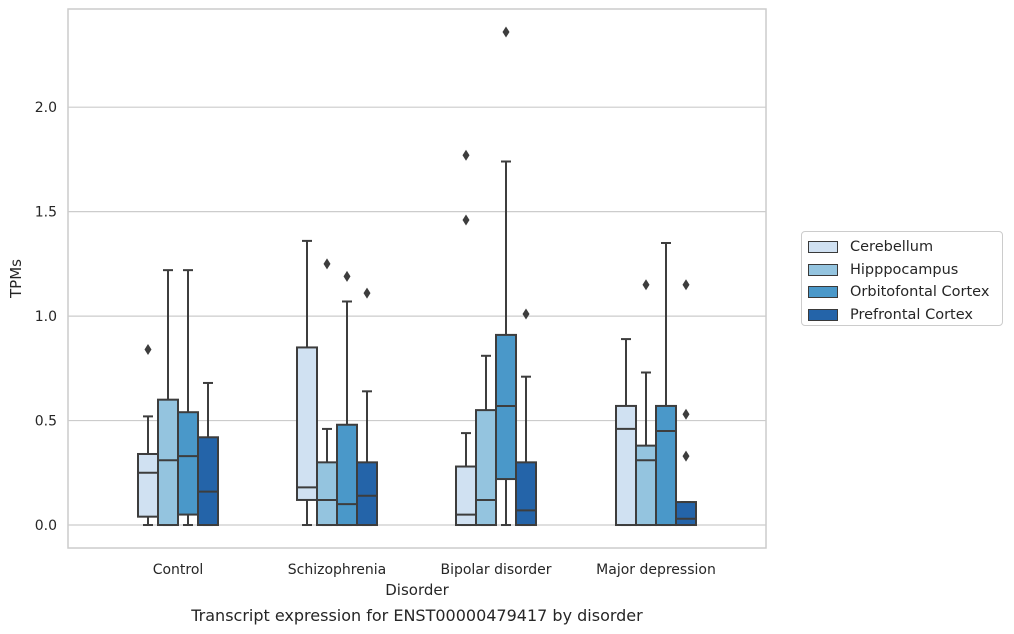 Image resolution: width=1014 pixels, height=634 pixels. Describe the element at coordinates (46, 422) in the screenshot. I see `y-tick-label: 0.5` at that location.